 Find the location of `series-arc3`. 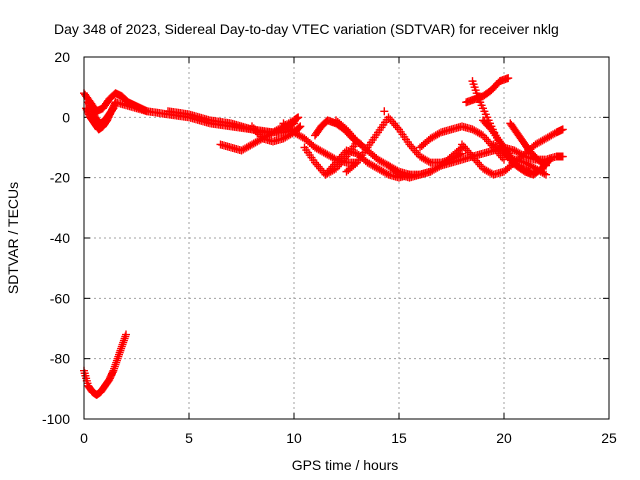

series-arc3 is located at coordinates (101, 113).